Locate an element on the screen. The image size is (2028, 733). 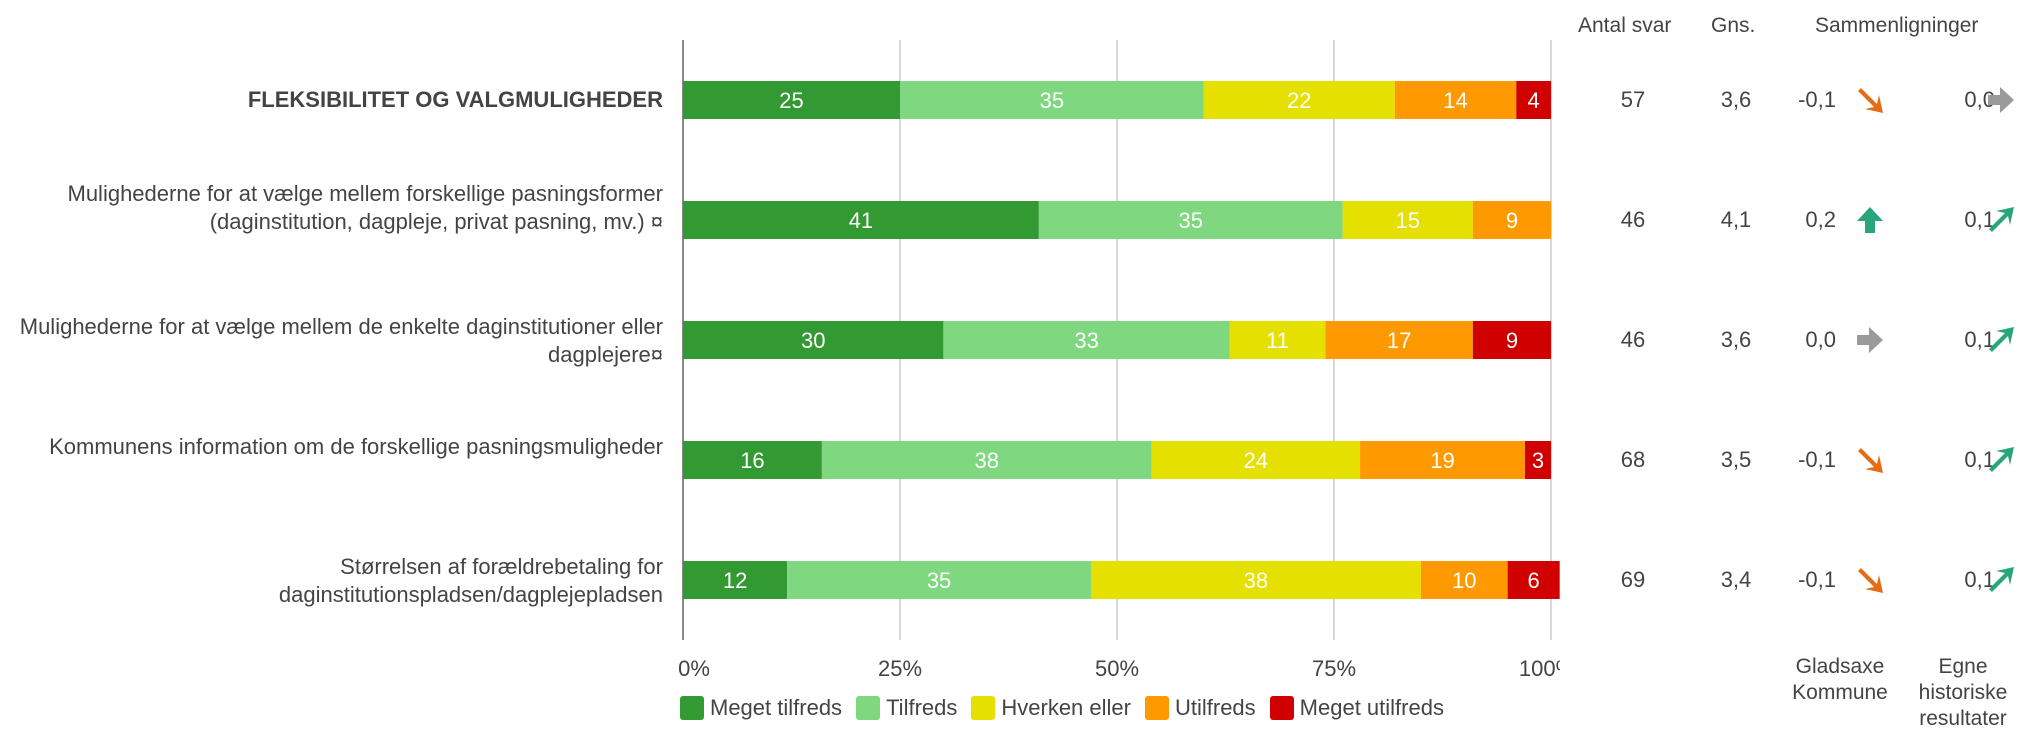
bar-data-label: 16 is located at coordinates (752, 460).